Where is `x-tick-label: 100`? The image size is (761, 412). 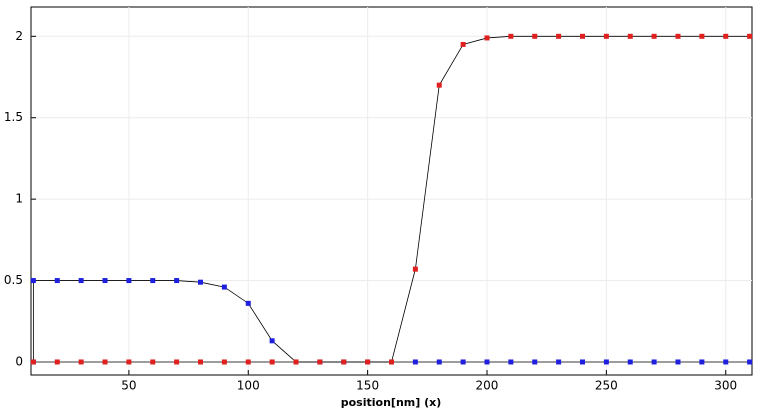
x-tick-label: 100 is located at coordinates (248, 386).